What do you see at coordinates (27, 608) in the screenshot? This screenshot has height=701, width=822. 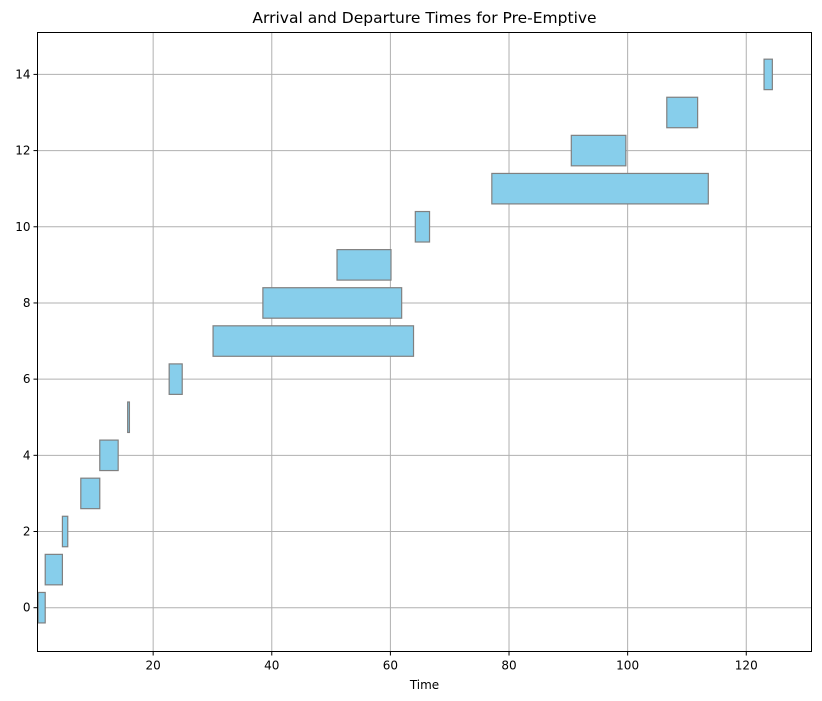 I see `y-tick-label: 0` at bounding box center [27, 608].